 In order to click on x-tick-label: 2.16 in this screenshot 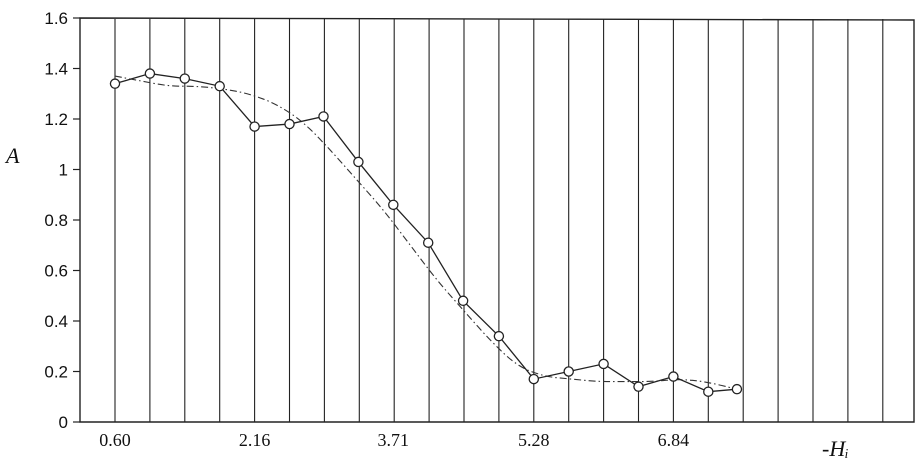, I will do `click(255, 440)`.